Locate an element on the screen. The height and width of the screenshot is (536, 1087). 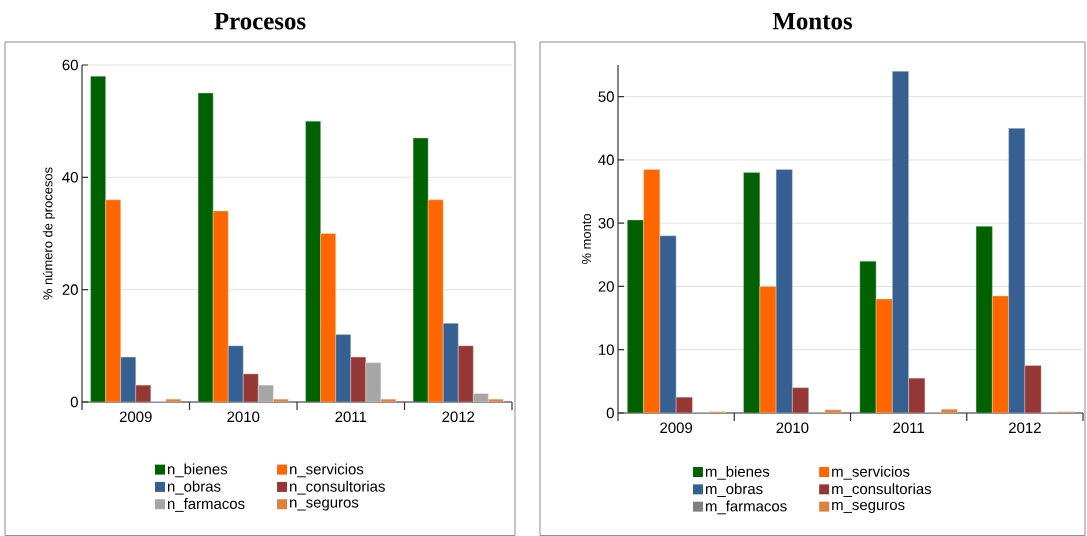
chart-title: Procesos is located at coordinates (260, 21).